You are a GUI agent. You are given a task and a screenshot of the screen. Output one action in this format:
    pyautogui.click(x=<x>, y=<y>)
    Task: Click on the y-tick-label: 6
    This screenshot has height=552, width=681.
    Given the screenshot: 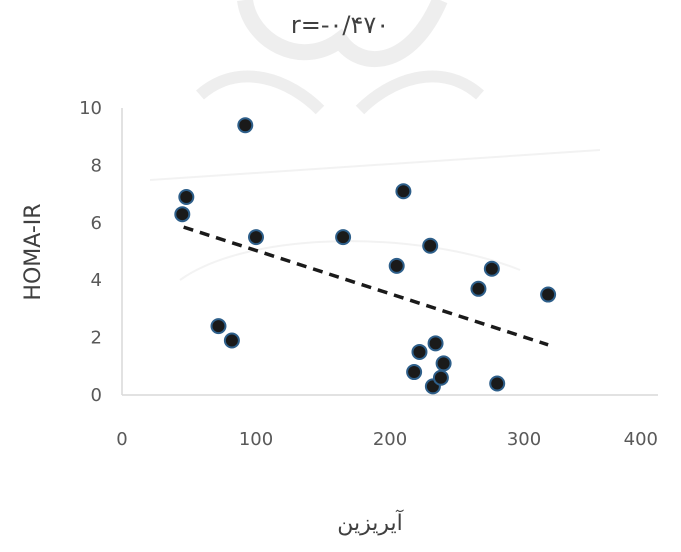 What is the action you would take?
    pyautogui.click(x=96, y=223)
    